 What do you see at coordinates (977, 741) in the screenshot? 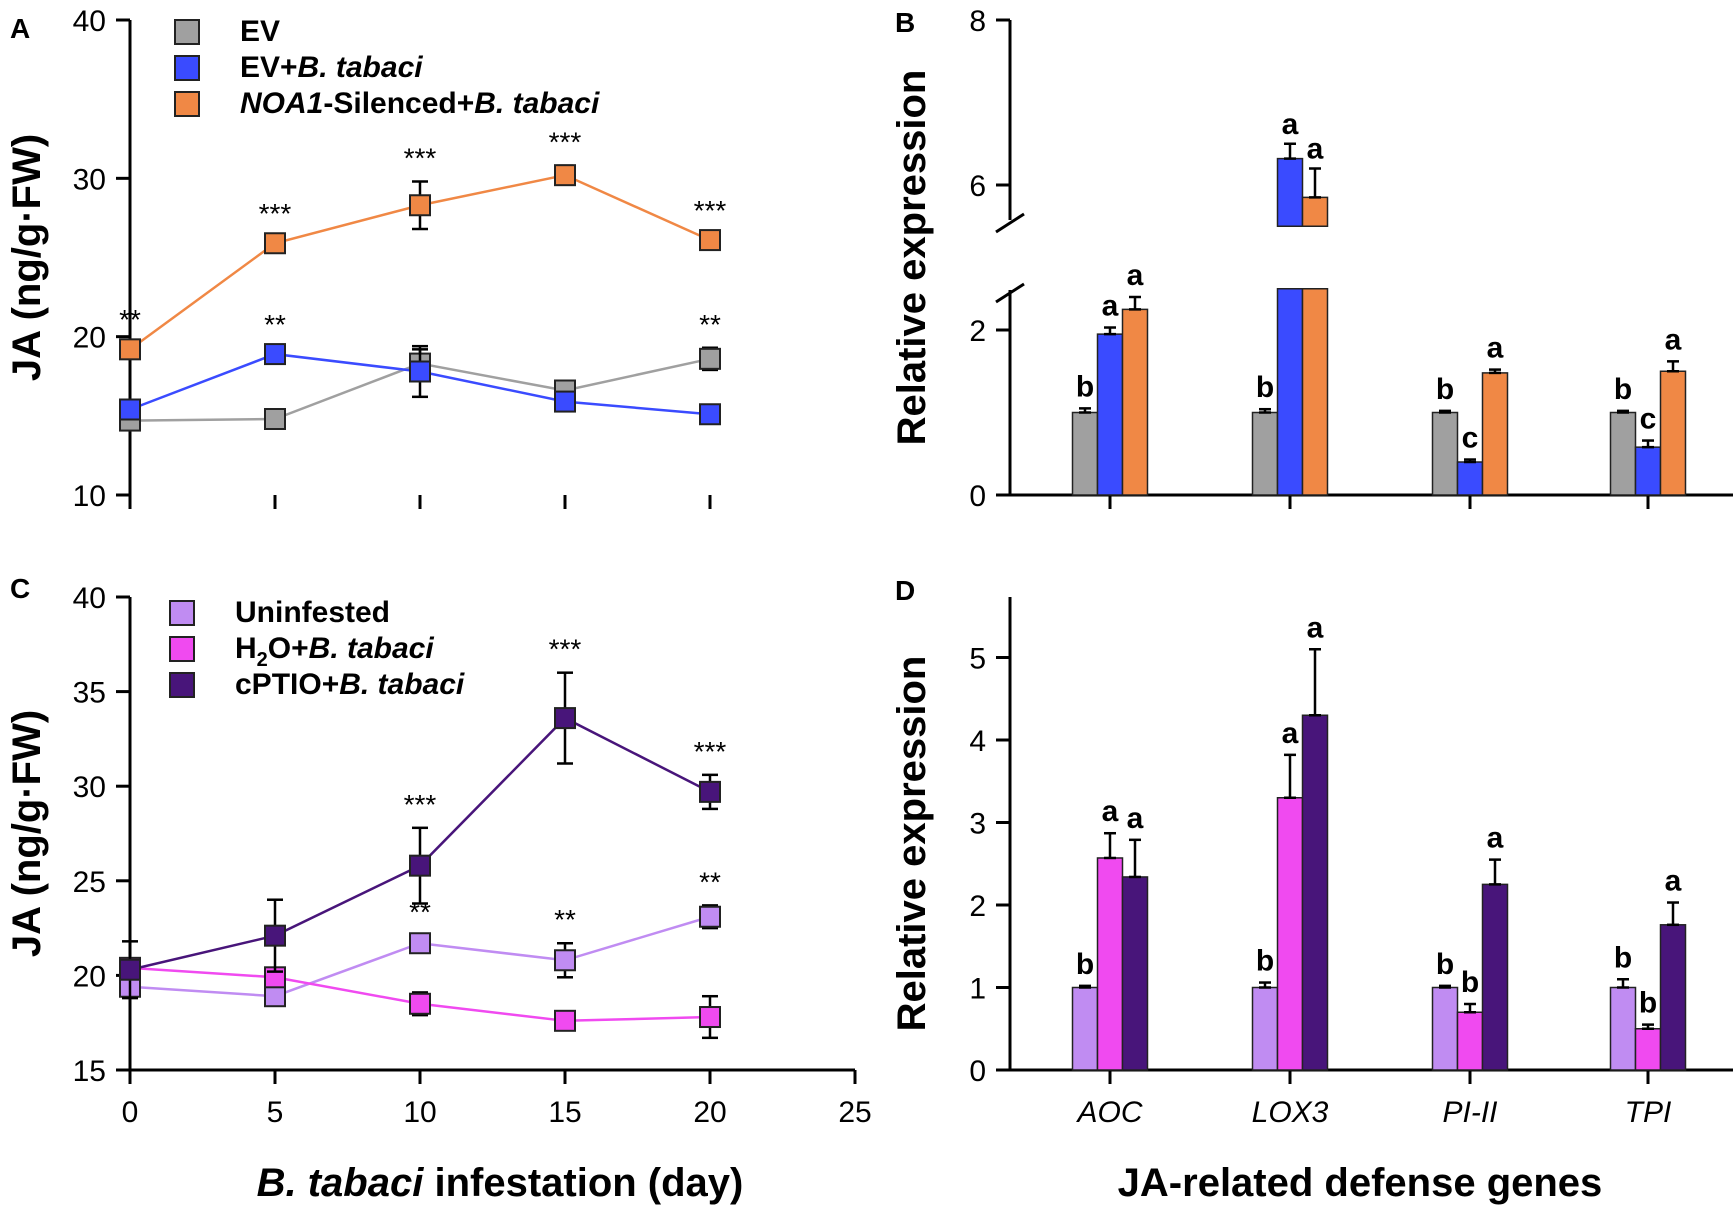
I see `panel-d-y-tick-label: 4` at bounding box center [977, 741].